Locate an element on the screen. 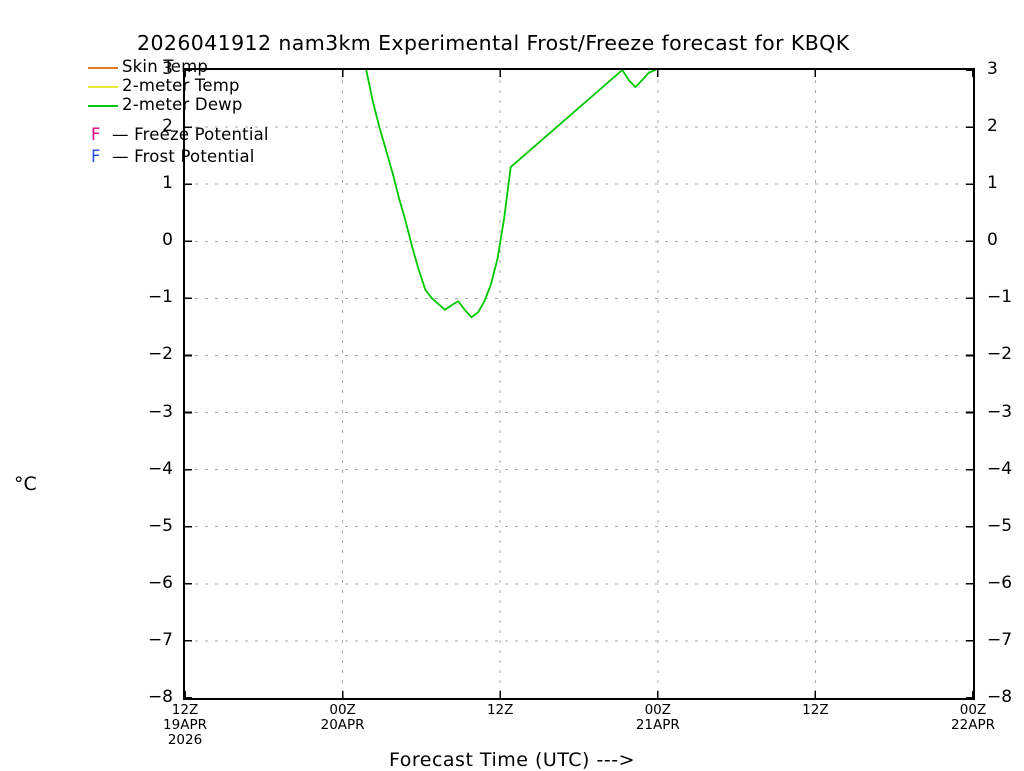 The height and width of the screenshot is (771, 1024). y-tick-label-left: −5 is located at coordinates (160, 525).